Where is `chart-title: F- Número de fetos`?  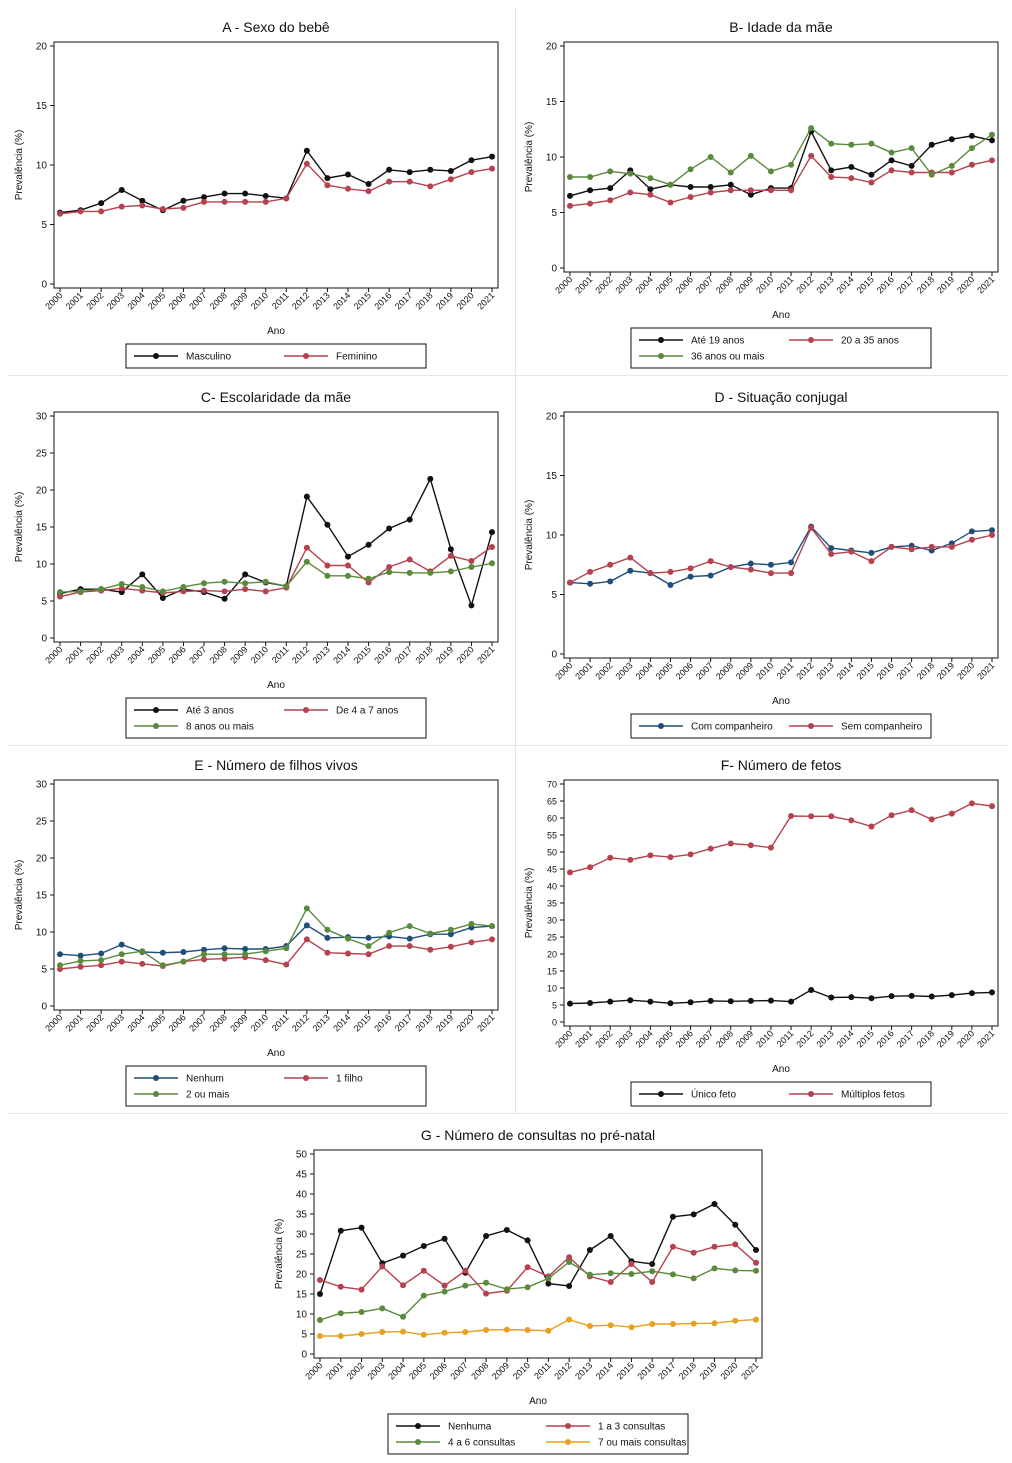
chart-title: F- Número de fetos is located at coordinates (781, 765).